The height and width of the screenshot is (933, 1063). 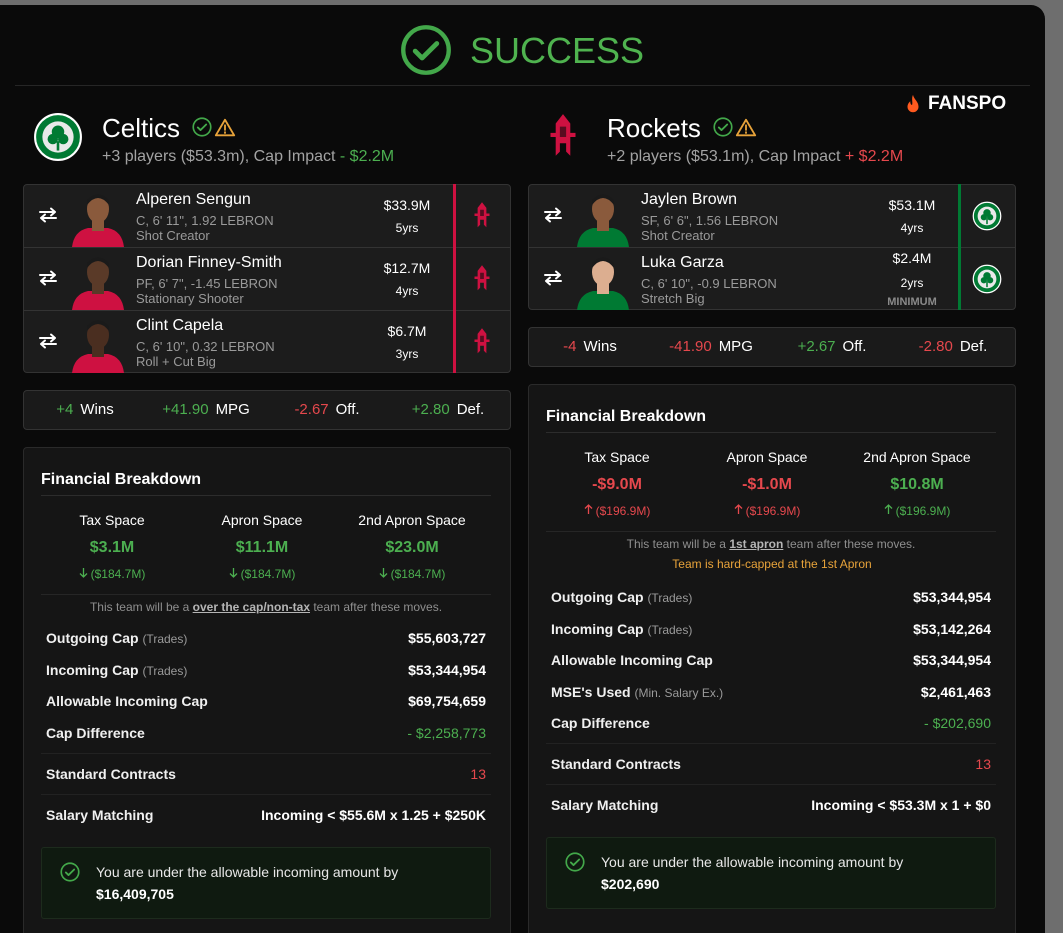 I want to click on success-icon, so click(x=426, y=50).